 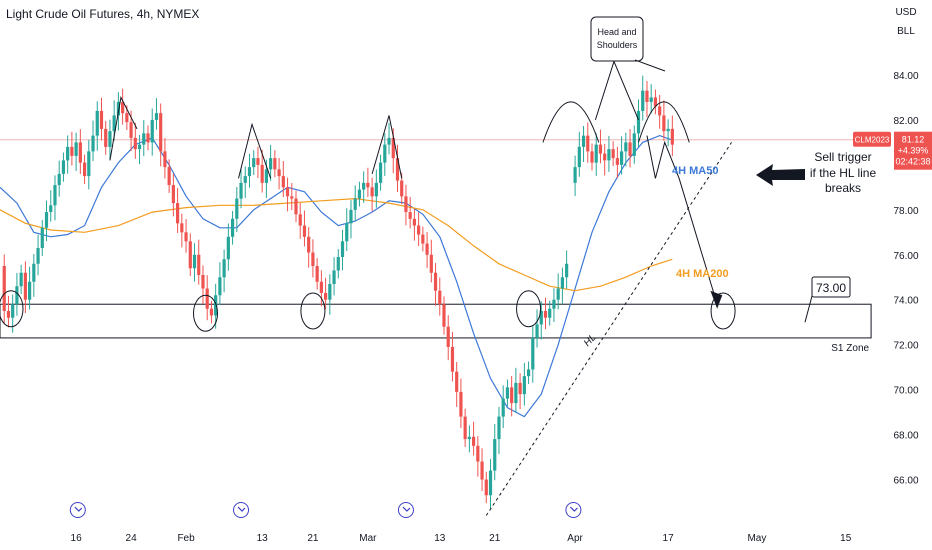 I want to click on ma50-label: 4H MA50, so click(x=695, y=171).